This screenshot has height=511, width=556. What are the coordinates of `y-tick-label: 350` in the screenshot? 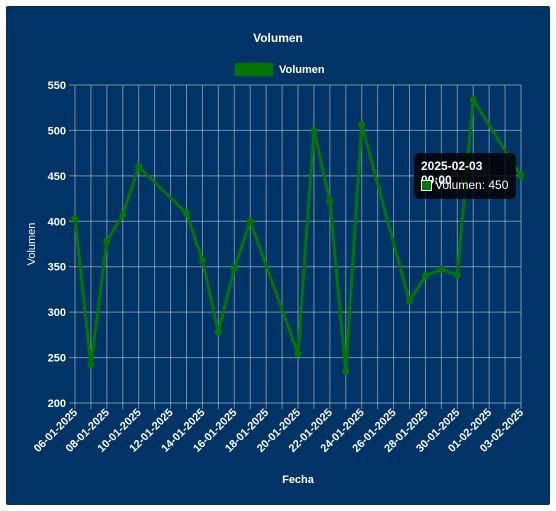 It's located at (57, 268).